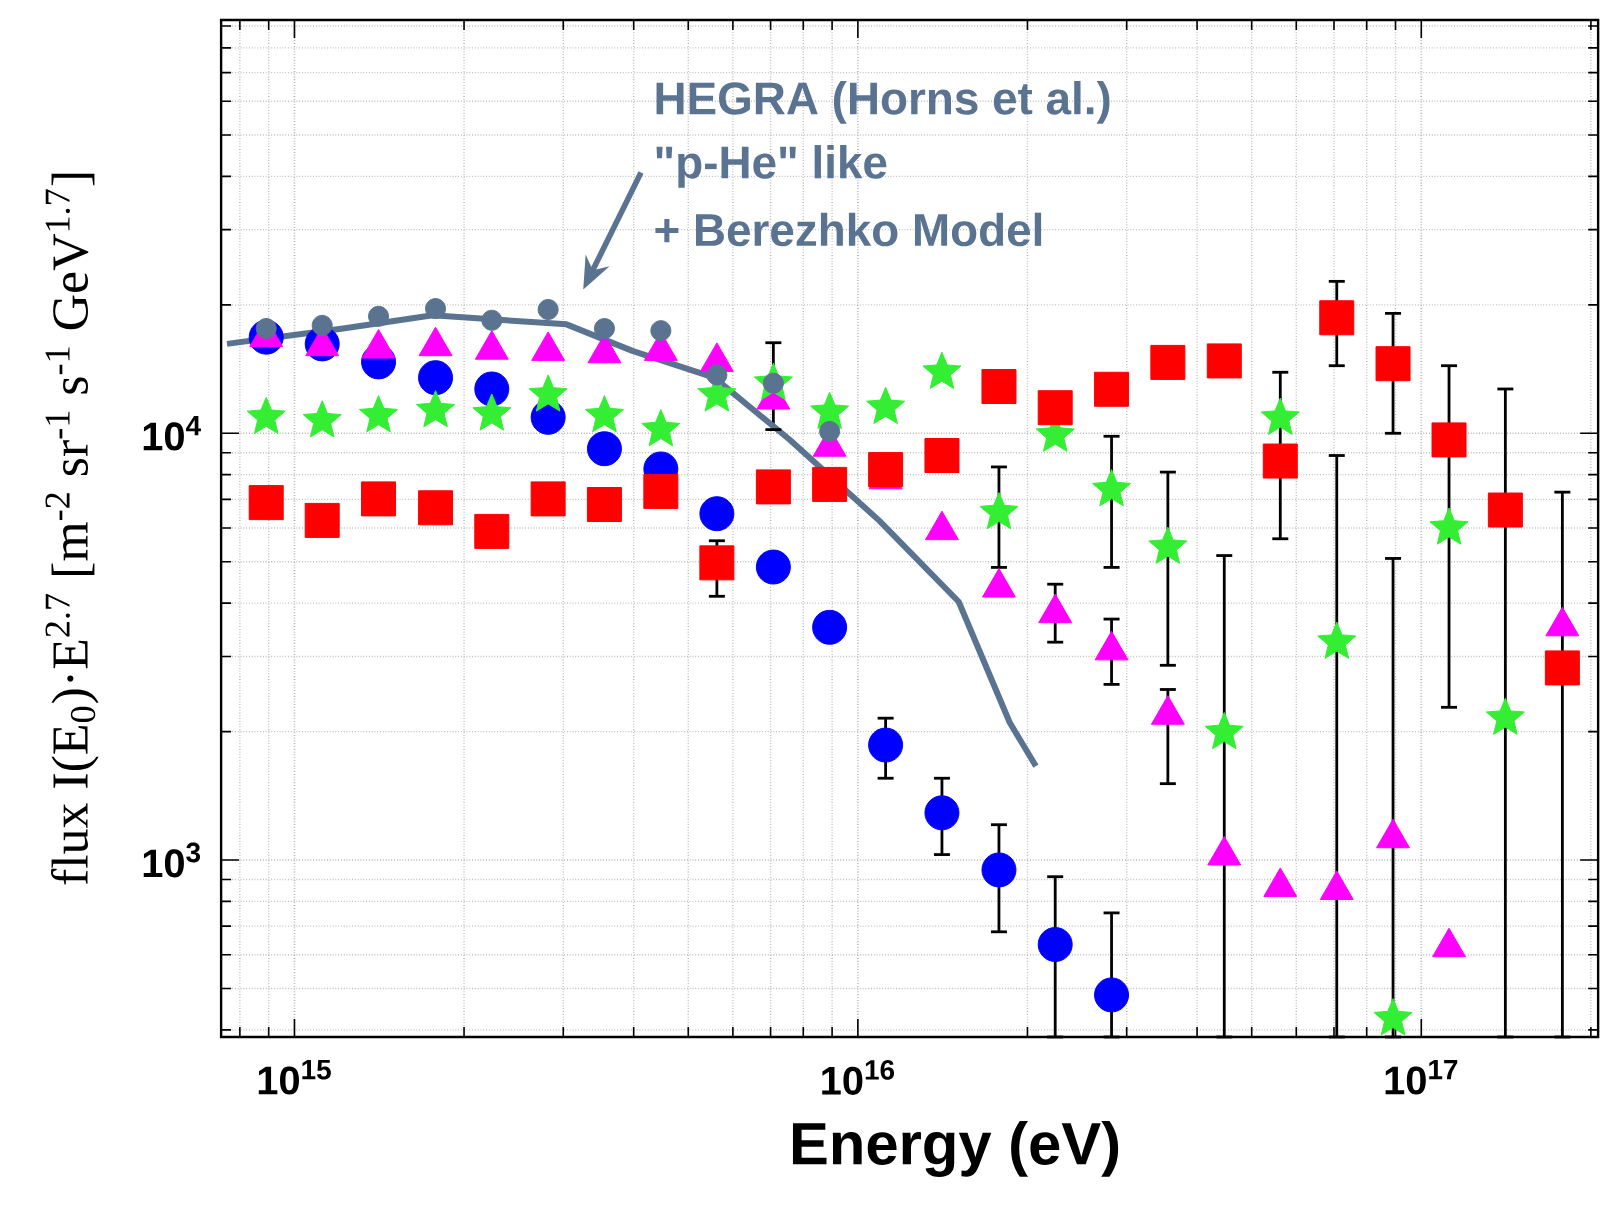 The height and width of the screenshot is (1218, 1601). I want to click on x-tick-label: 10$^{17}$, so click(1421, 1077).